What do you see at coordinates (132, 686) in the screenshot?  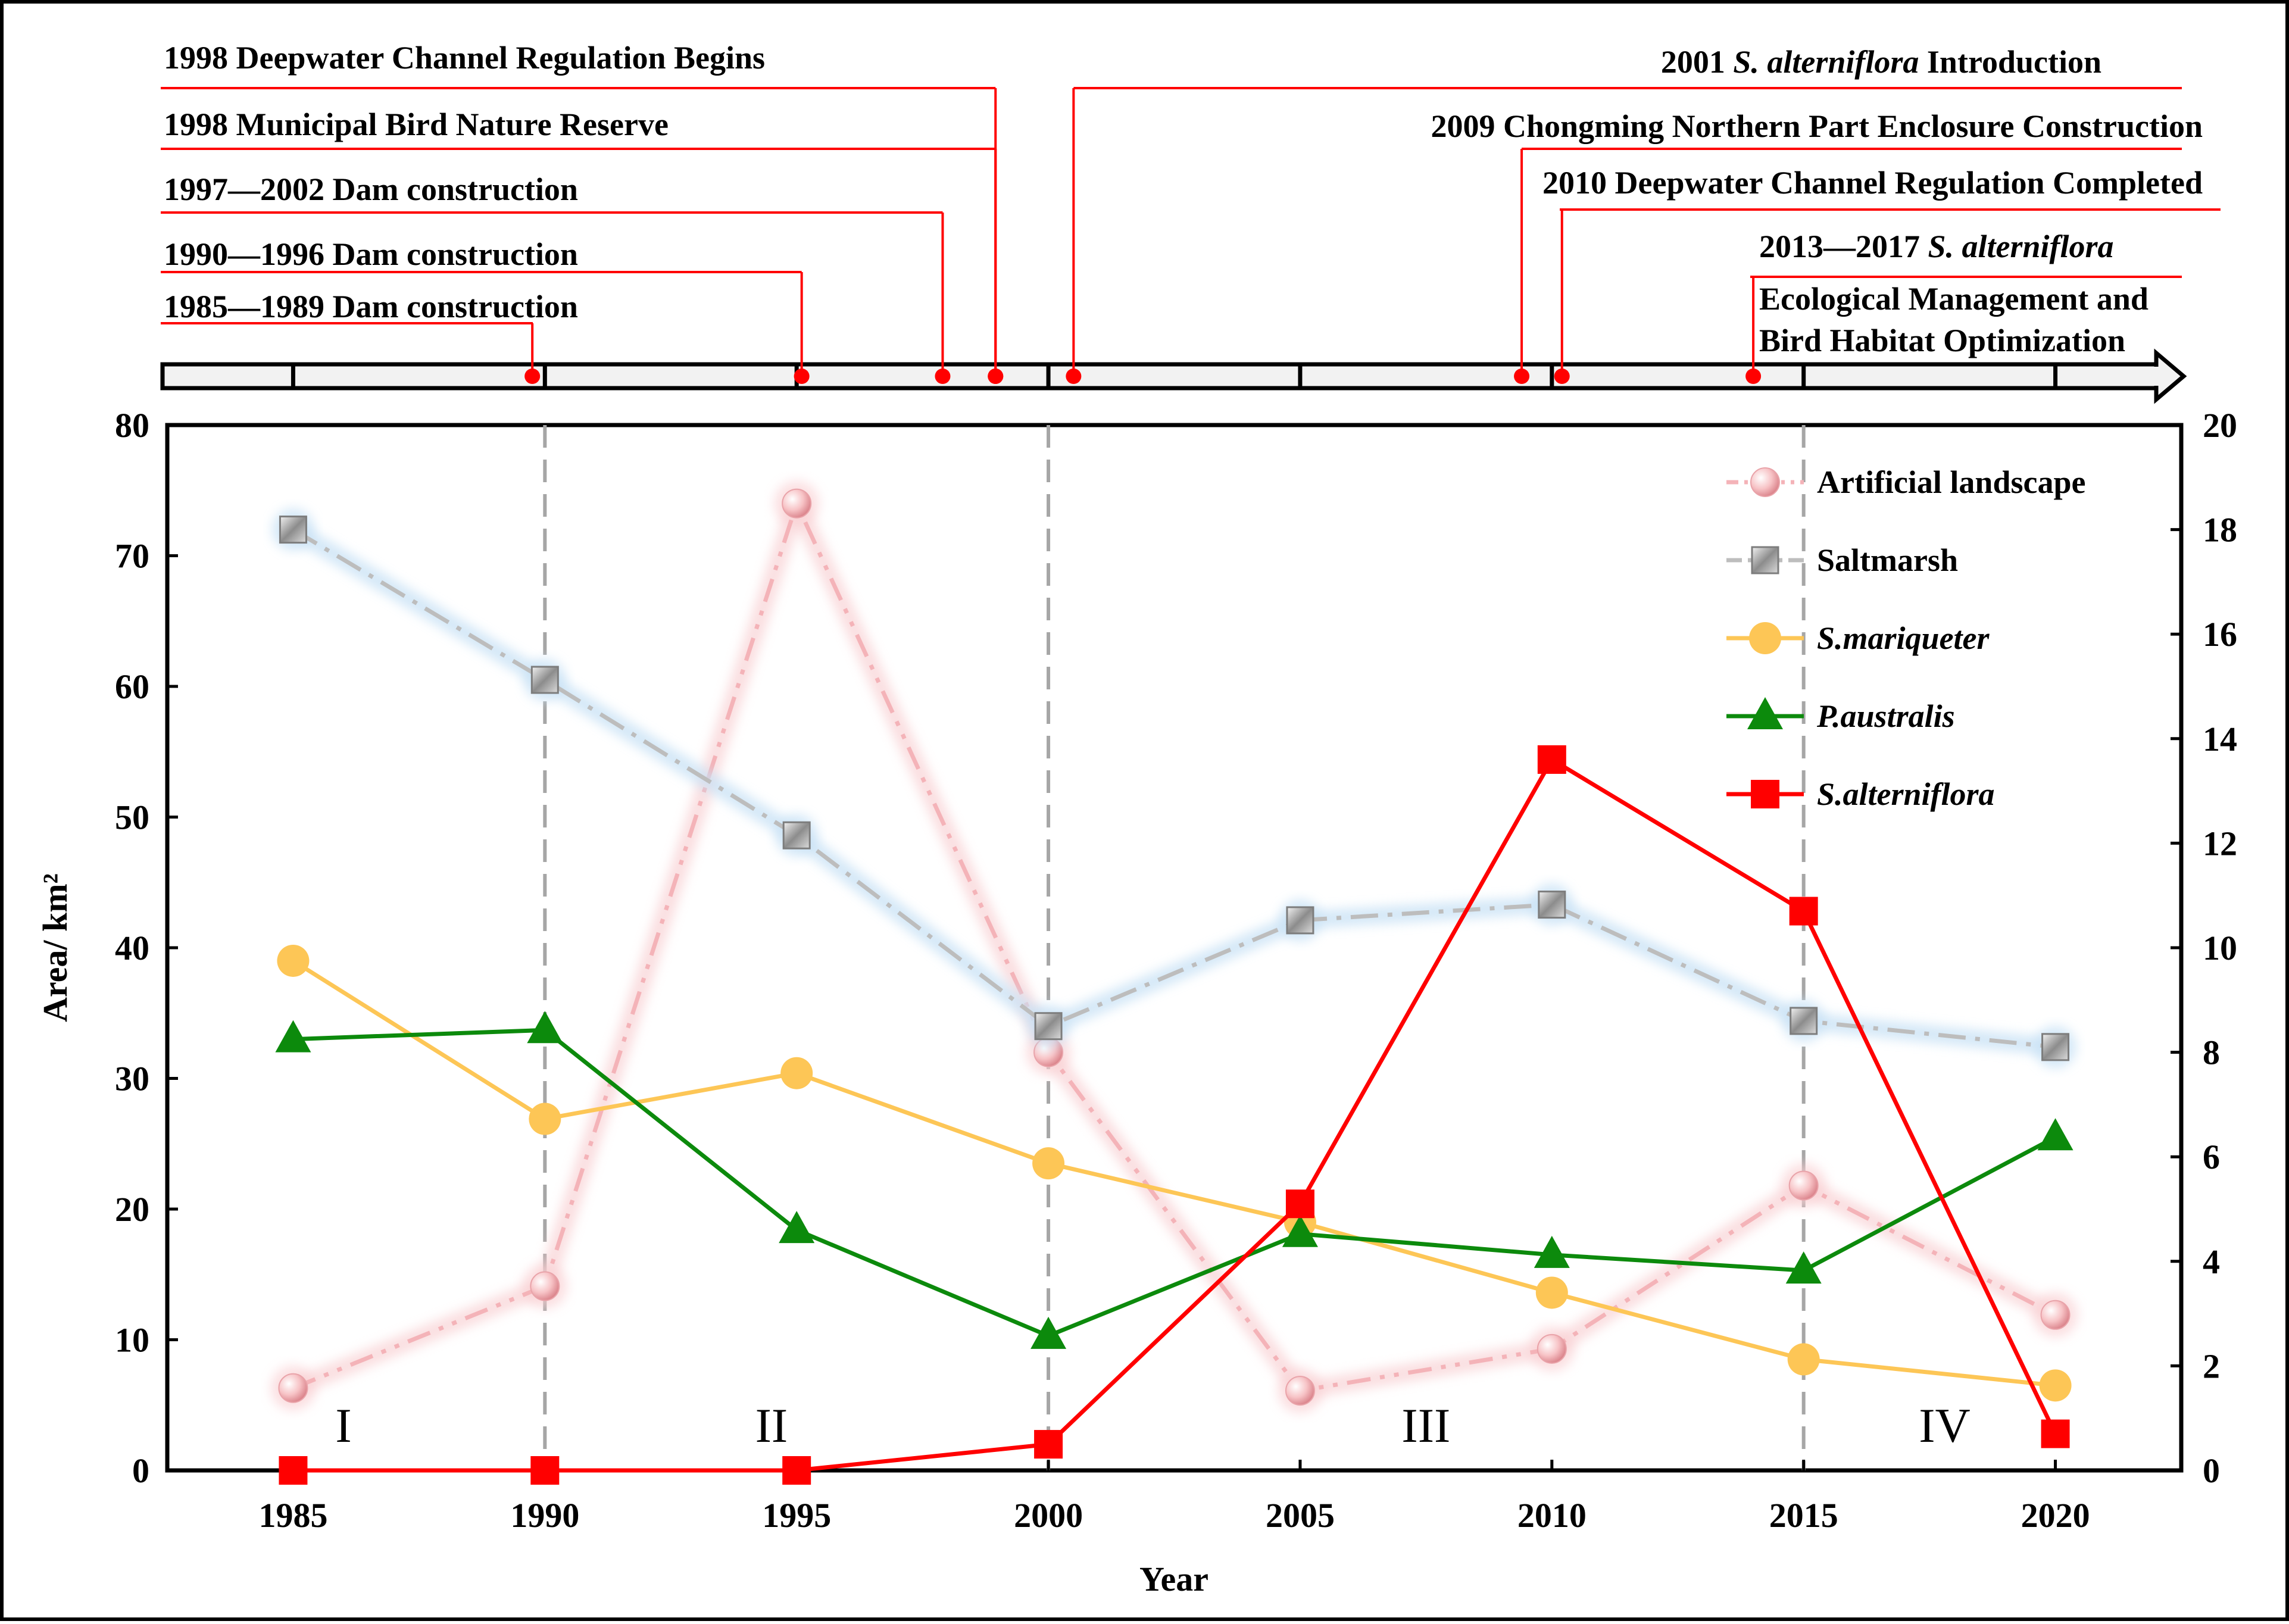 I see `y-left-tick-label: 60` at bounding box center [132, 686].